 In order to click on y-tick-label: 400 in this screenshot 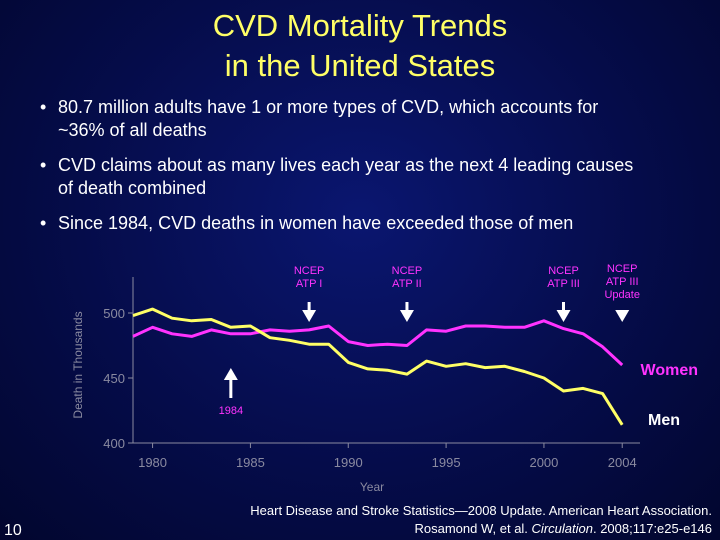, I will do `click(114, 443)`.